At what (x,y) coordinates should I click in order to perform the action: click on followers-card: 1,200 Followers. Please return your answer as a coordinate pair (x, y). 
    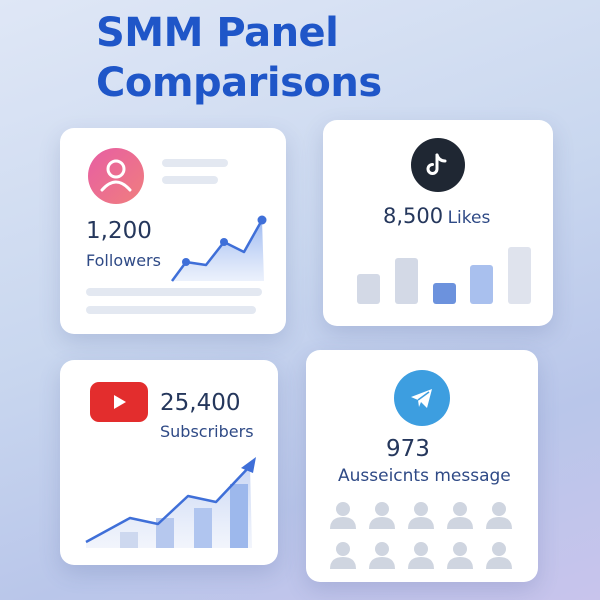
    Looking at the image, I should click on (173, 231).